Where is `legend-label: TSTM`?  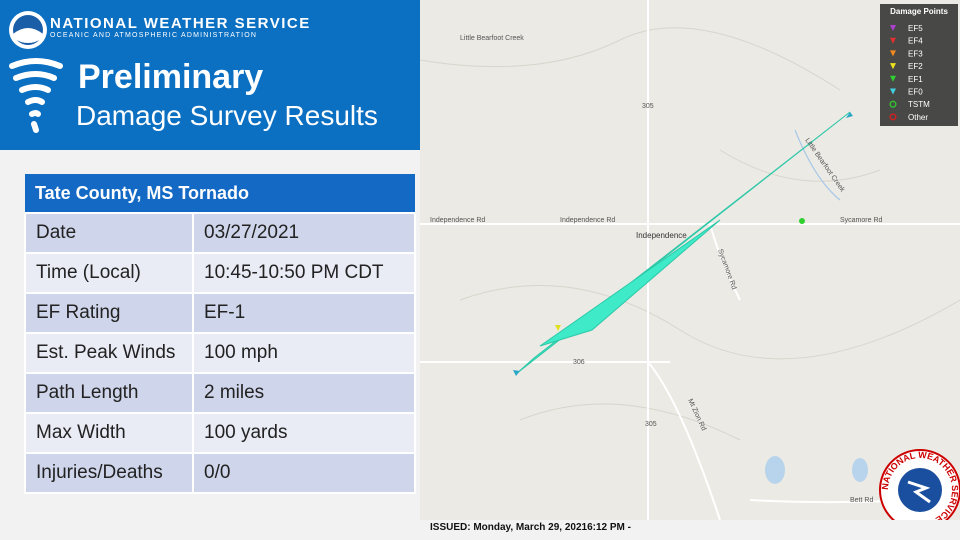 legend-label: TSTM is located at coordinates (919, 104).